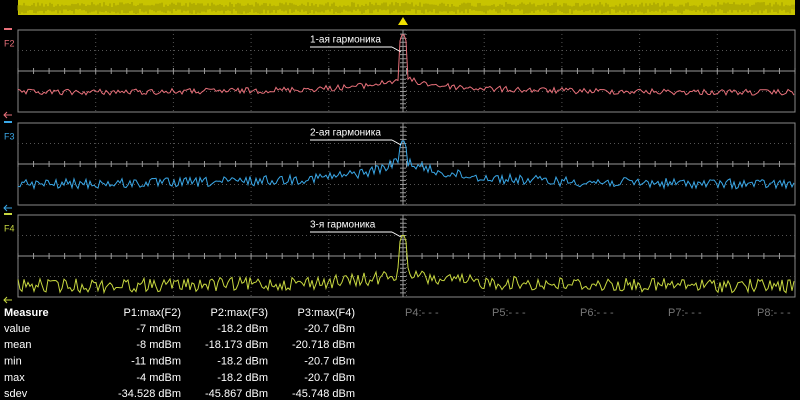 Image resolution: width=800 pixels, height=400 pixels. Describe the element at coordinates (685, 313) in the screenshot. I see `empty-param: P7:- - -` at that location.